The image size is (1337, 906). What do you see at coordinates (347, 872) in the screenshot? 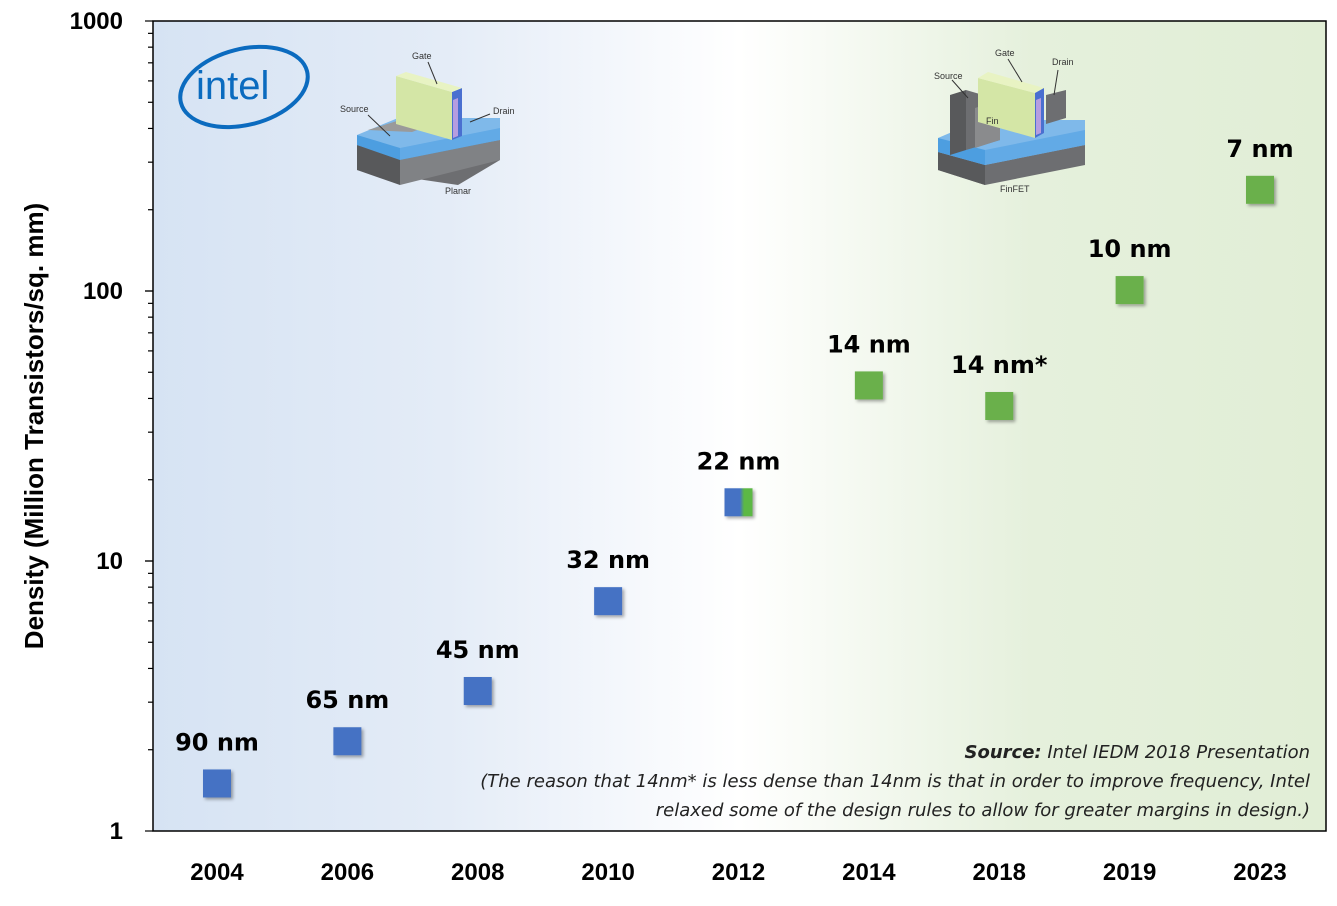
I see `x-tick-label: 2006` at bounding box center [347, 872].